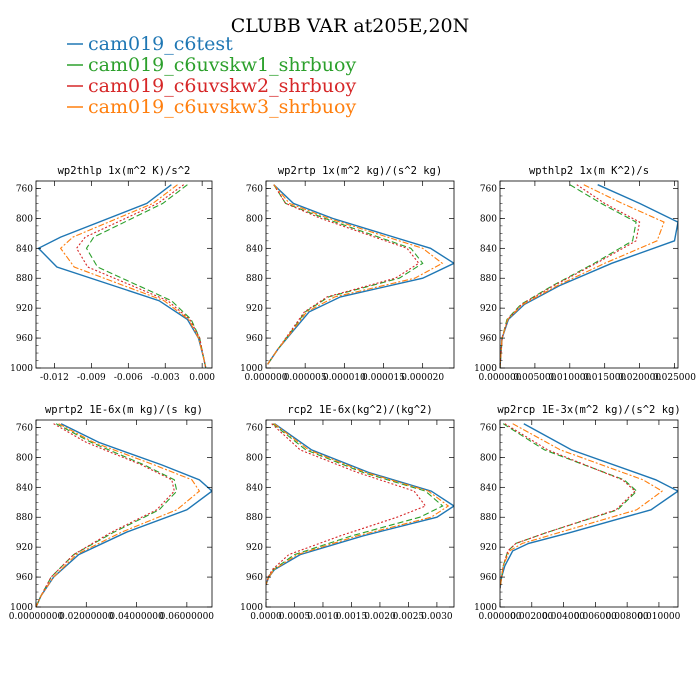 This screenshot has height=700, width=700. I want to click on x-tick-label: -0.009, so click(91, 378).